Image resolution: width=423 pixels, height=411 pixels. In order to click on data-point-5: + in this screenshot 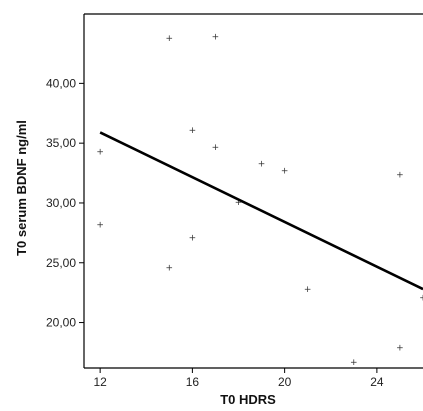, I will do `click(193, 131)`.